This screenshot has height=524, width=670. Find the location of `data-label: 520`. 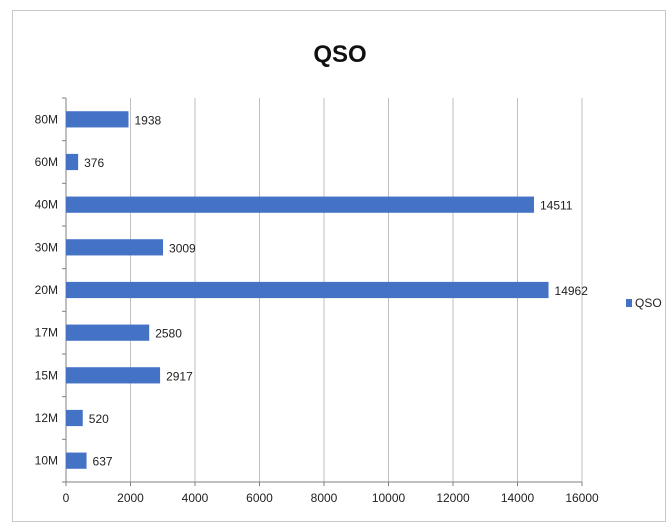

data-label: 520 is located at coordinates (99, 419).